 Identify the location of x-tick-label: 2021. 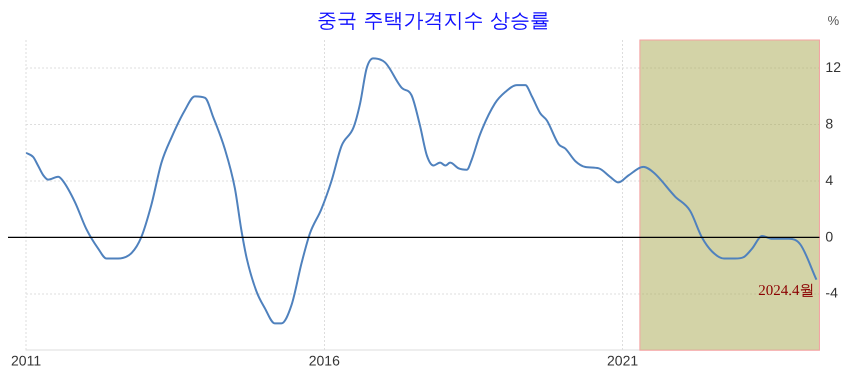
(622, 360).